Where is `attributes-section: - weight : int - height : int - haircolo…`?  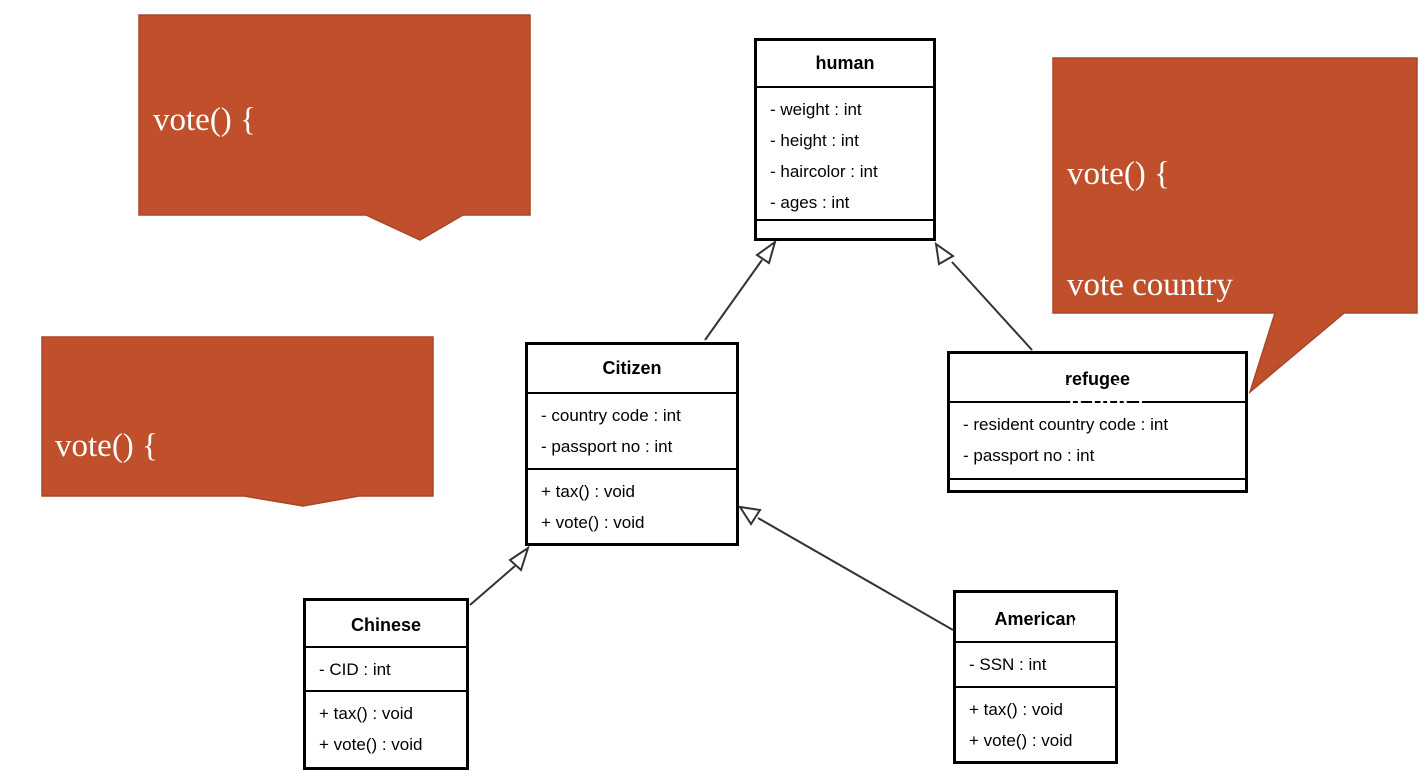
attributes-section: - weight : int - height : int - haircolo… is located at coordinates (845, 153).